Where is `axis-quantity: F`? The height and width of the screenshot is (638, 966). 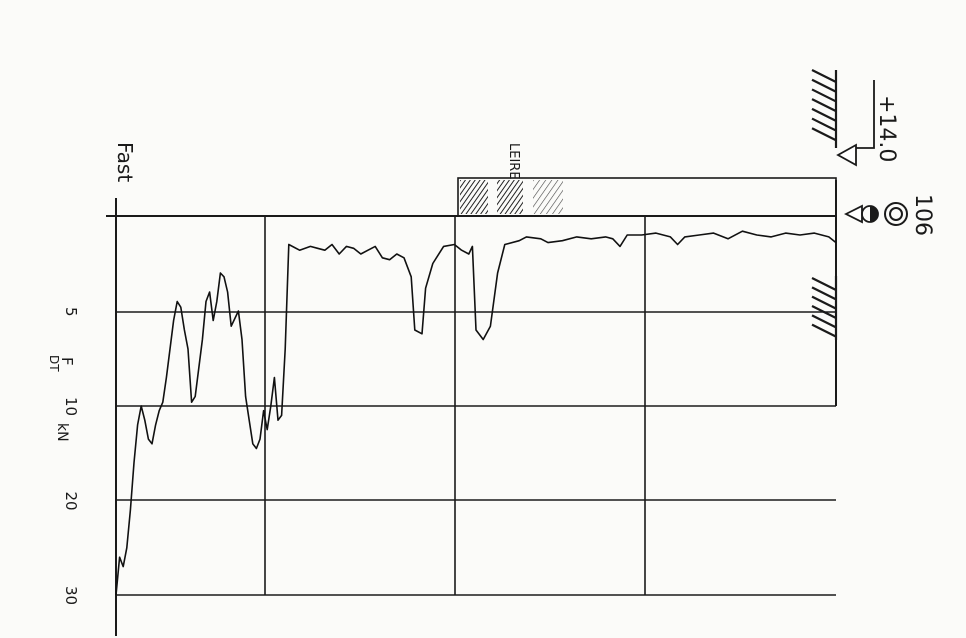
axis-quantity: F is located at coordinates (67, 361).